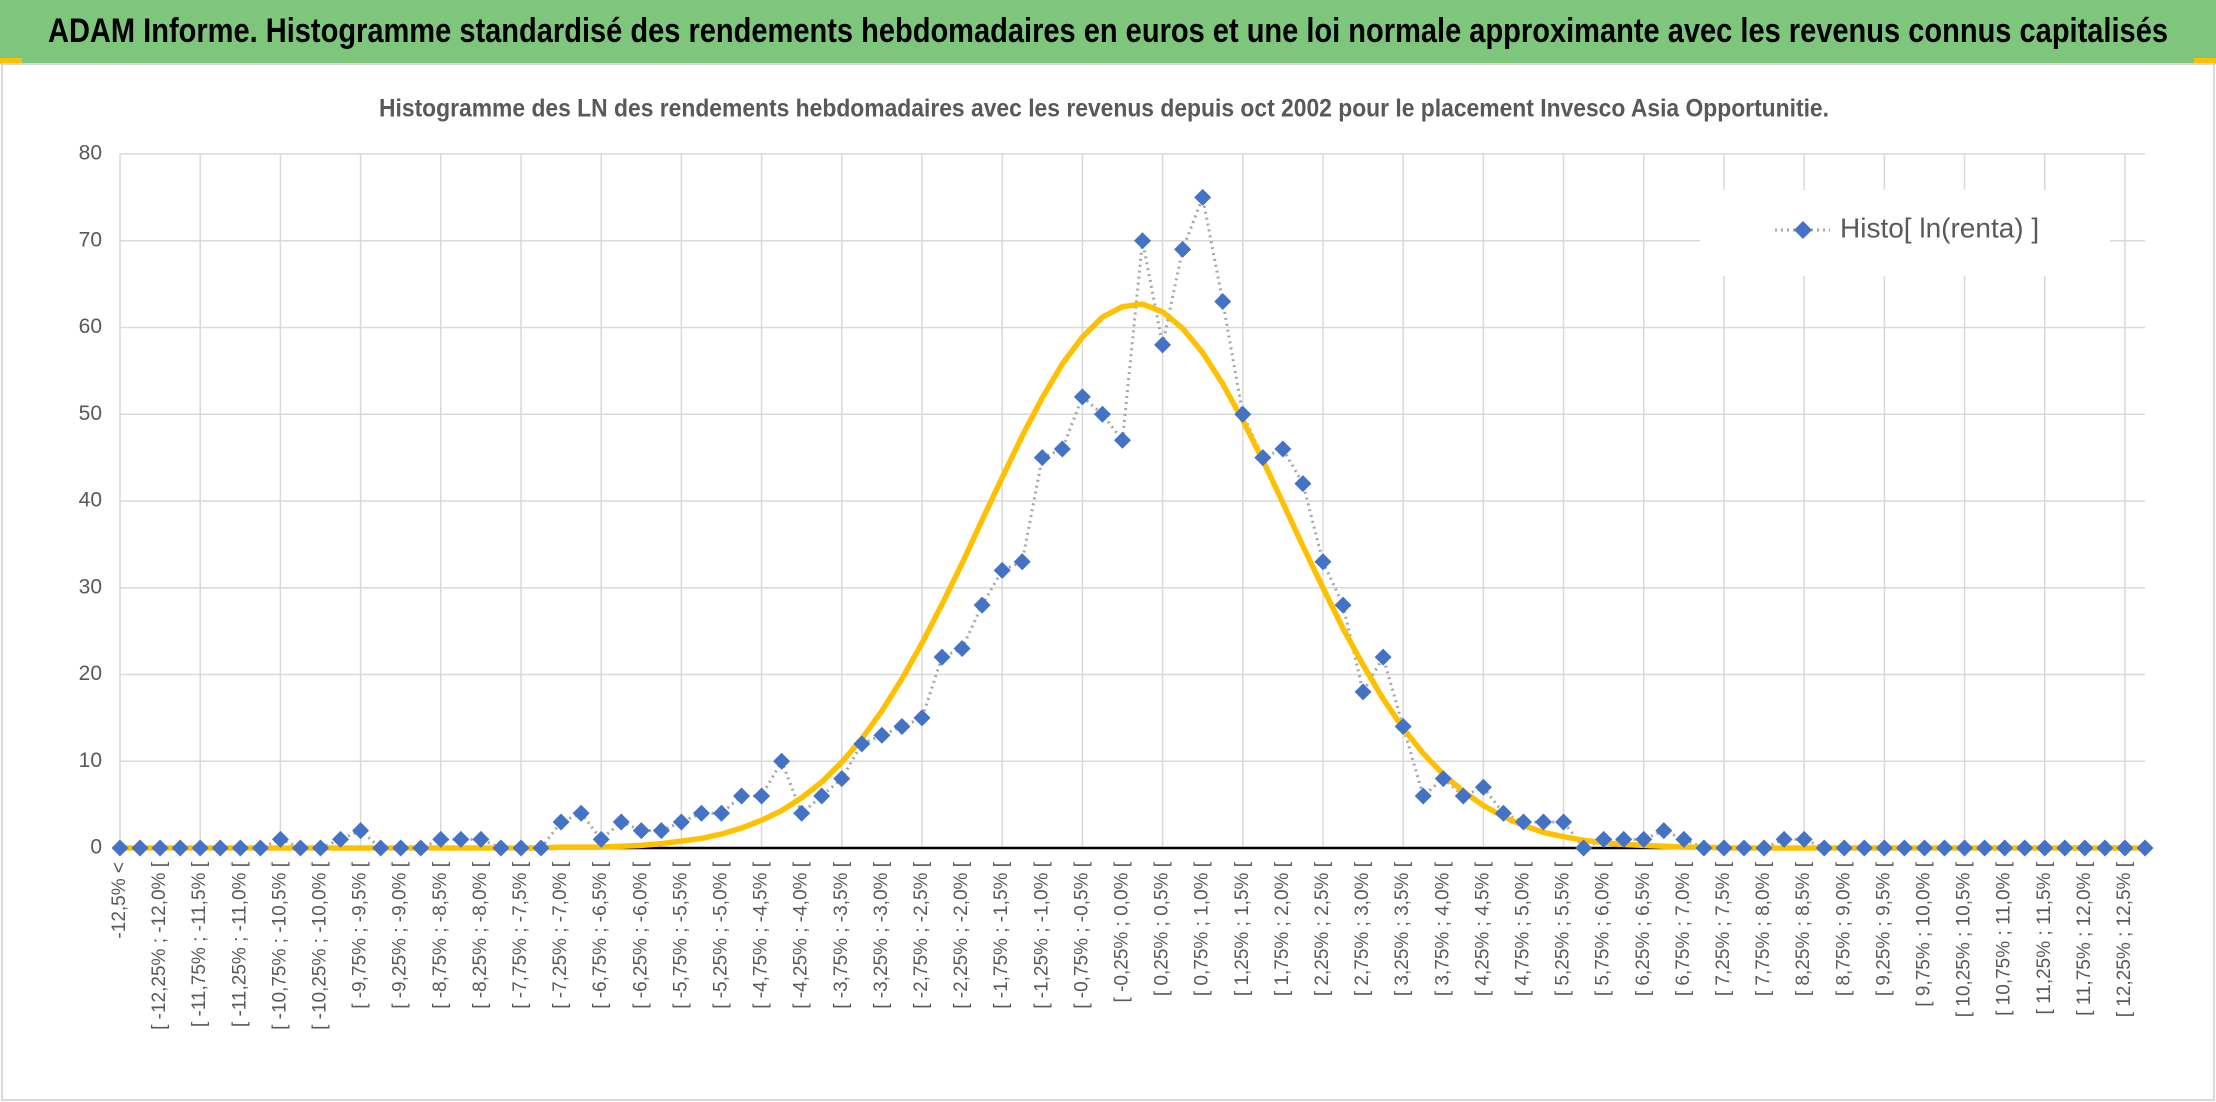 The height and width of the screenshot is (1102, 2216). I want to click on x-tick-label: [ 1,25% ; 1,5% [, so click(1242, 928).